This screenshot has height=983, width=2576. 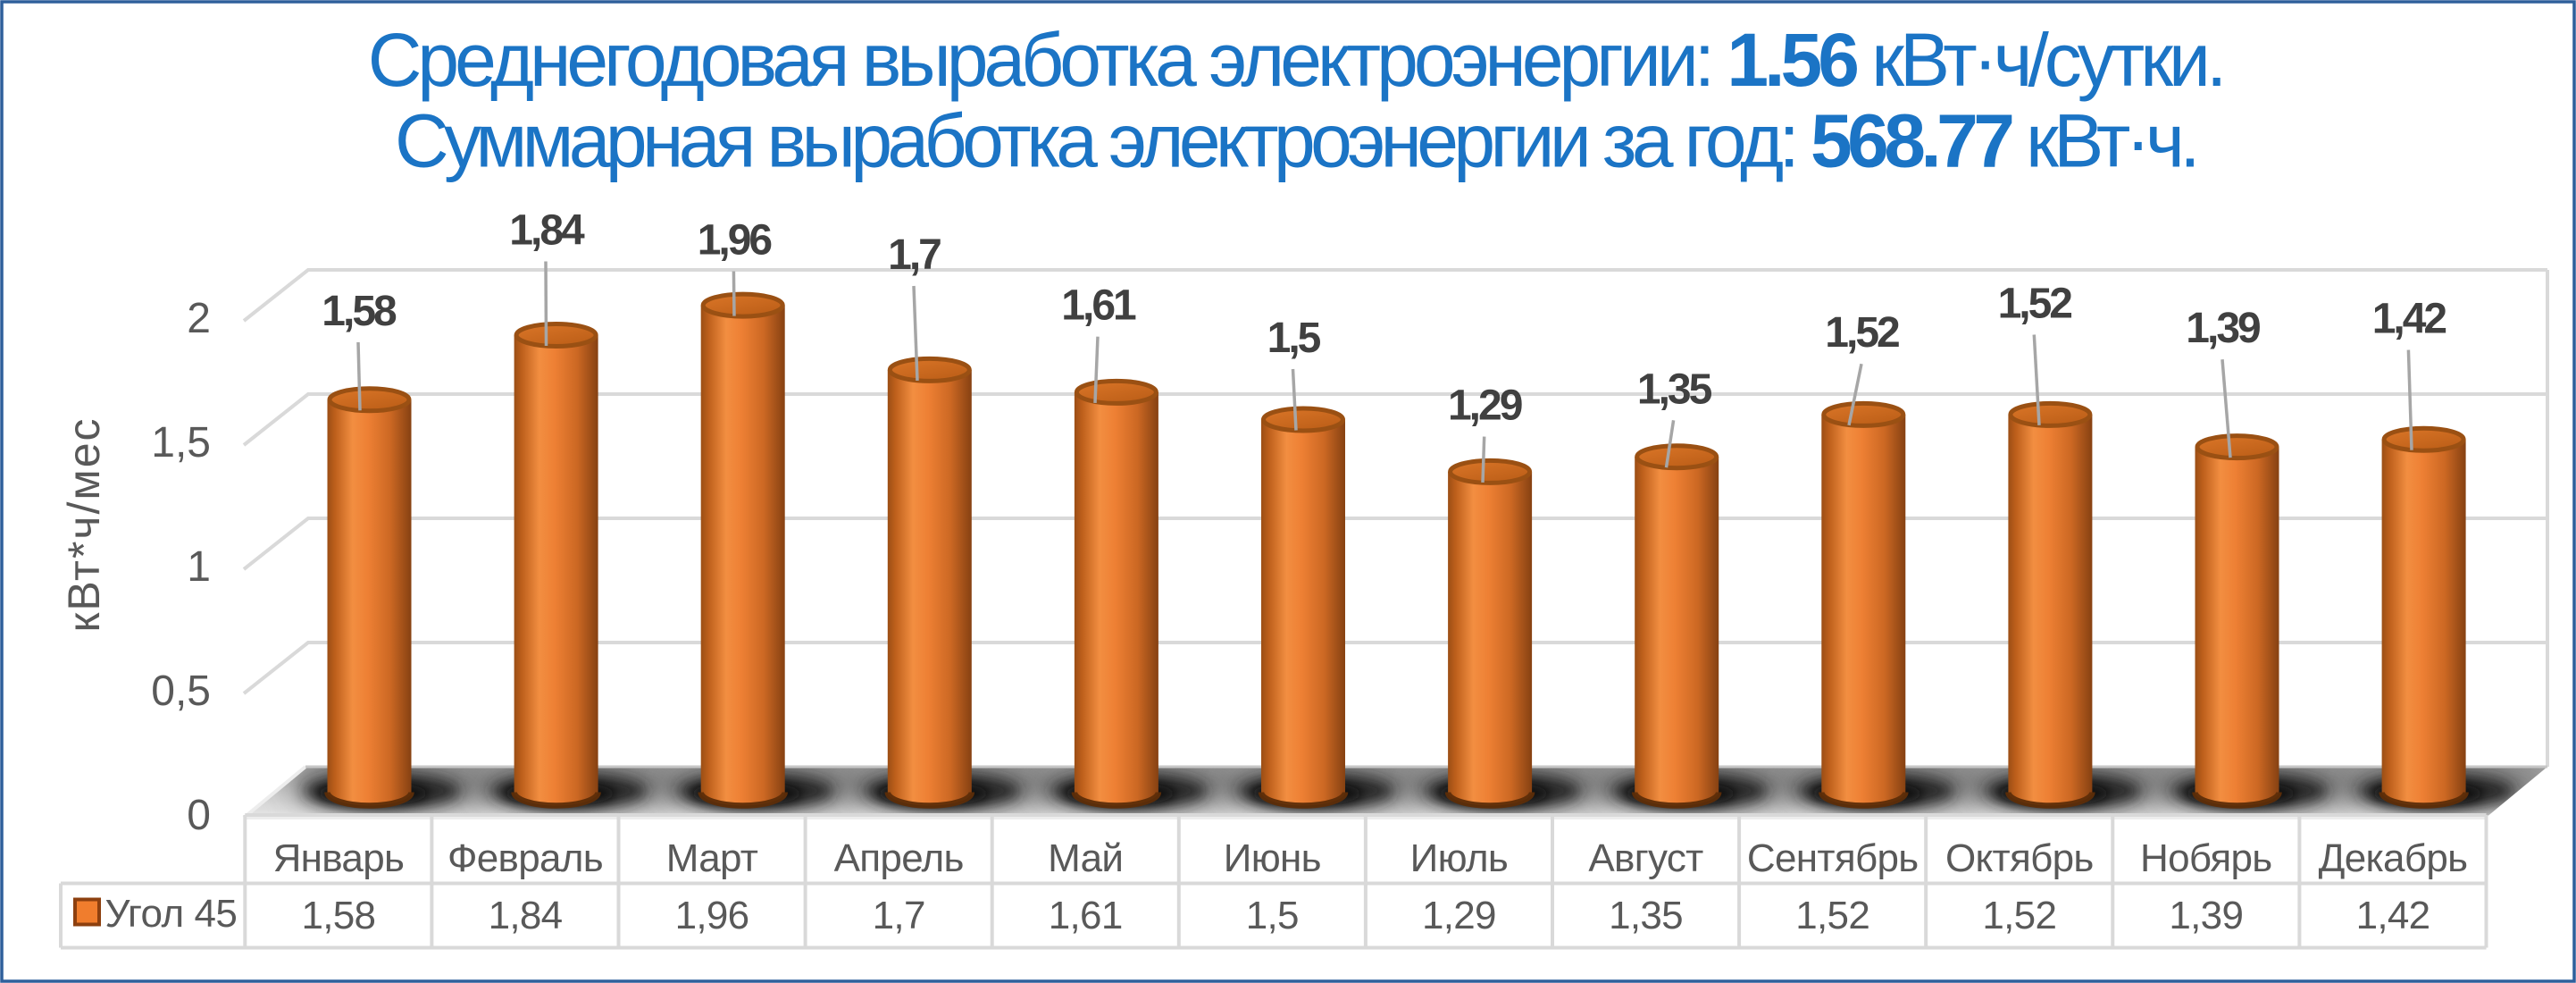 What do you see at coordinates (712, 858) in the screenshot?
I see `svg-text: Март` at bounding box center [712, 858].